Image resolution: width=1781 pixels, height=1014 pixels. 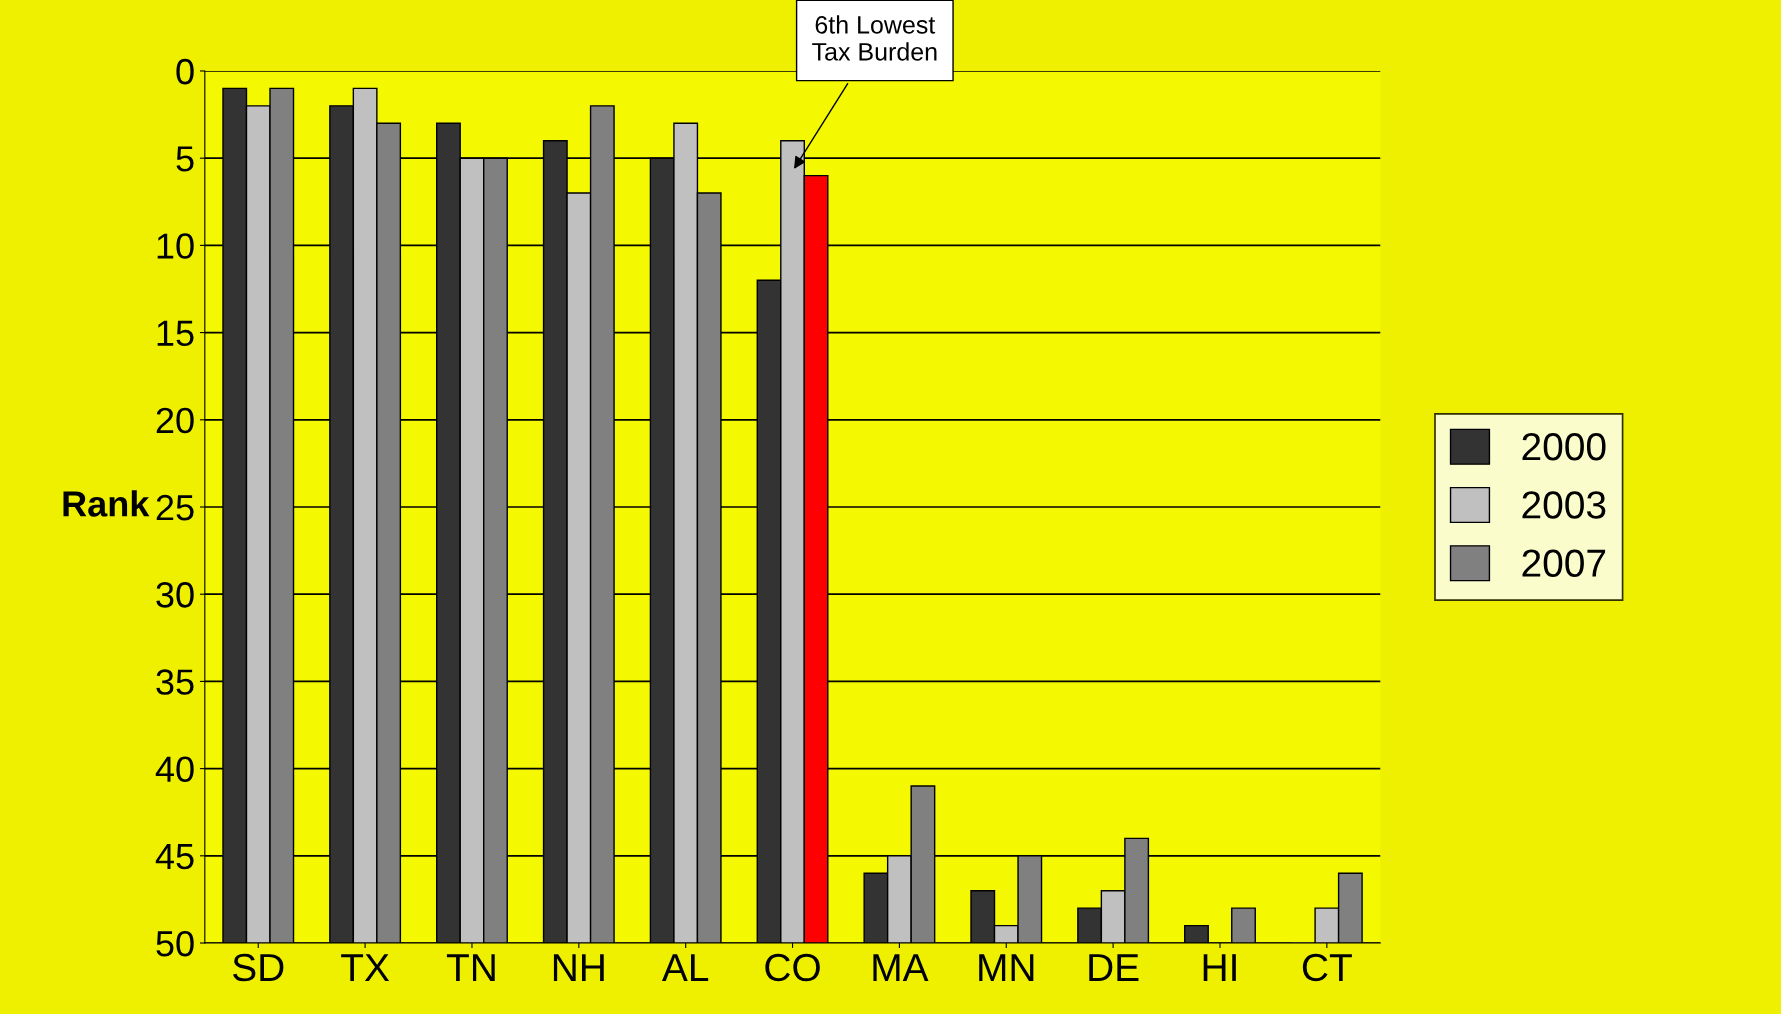 What do you see at coordinates (175, 595) in the screenshot?
I see `y-tick-label: 30` at bounding box center [175, 595].